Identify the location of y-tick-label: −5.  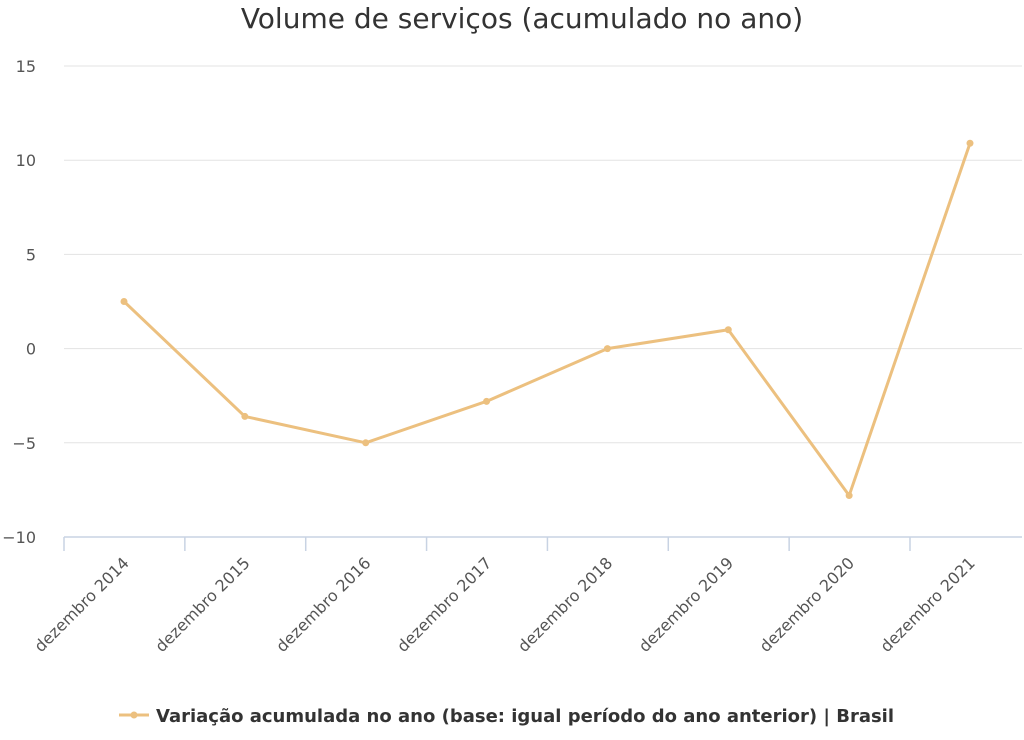
(24, 443).